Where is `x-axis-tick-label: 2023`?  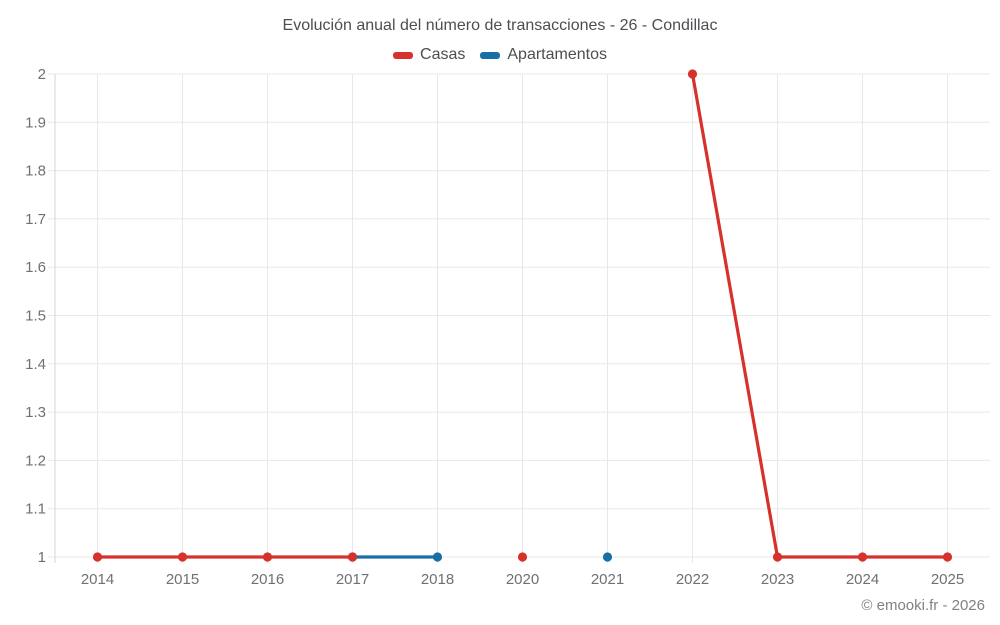
x-axis-tick-label: 2023 is located at coordinates (777, 579).